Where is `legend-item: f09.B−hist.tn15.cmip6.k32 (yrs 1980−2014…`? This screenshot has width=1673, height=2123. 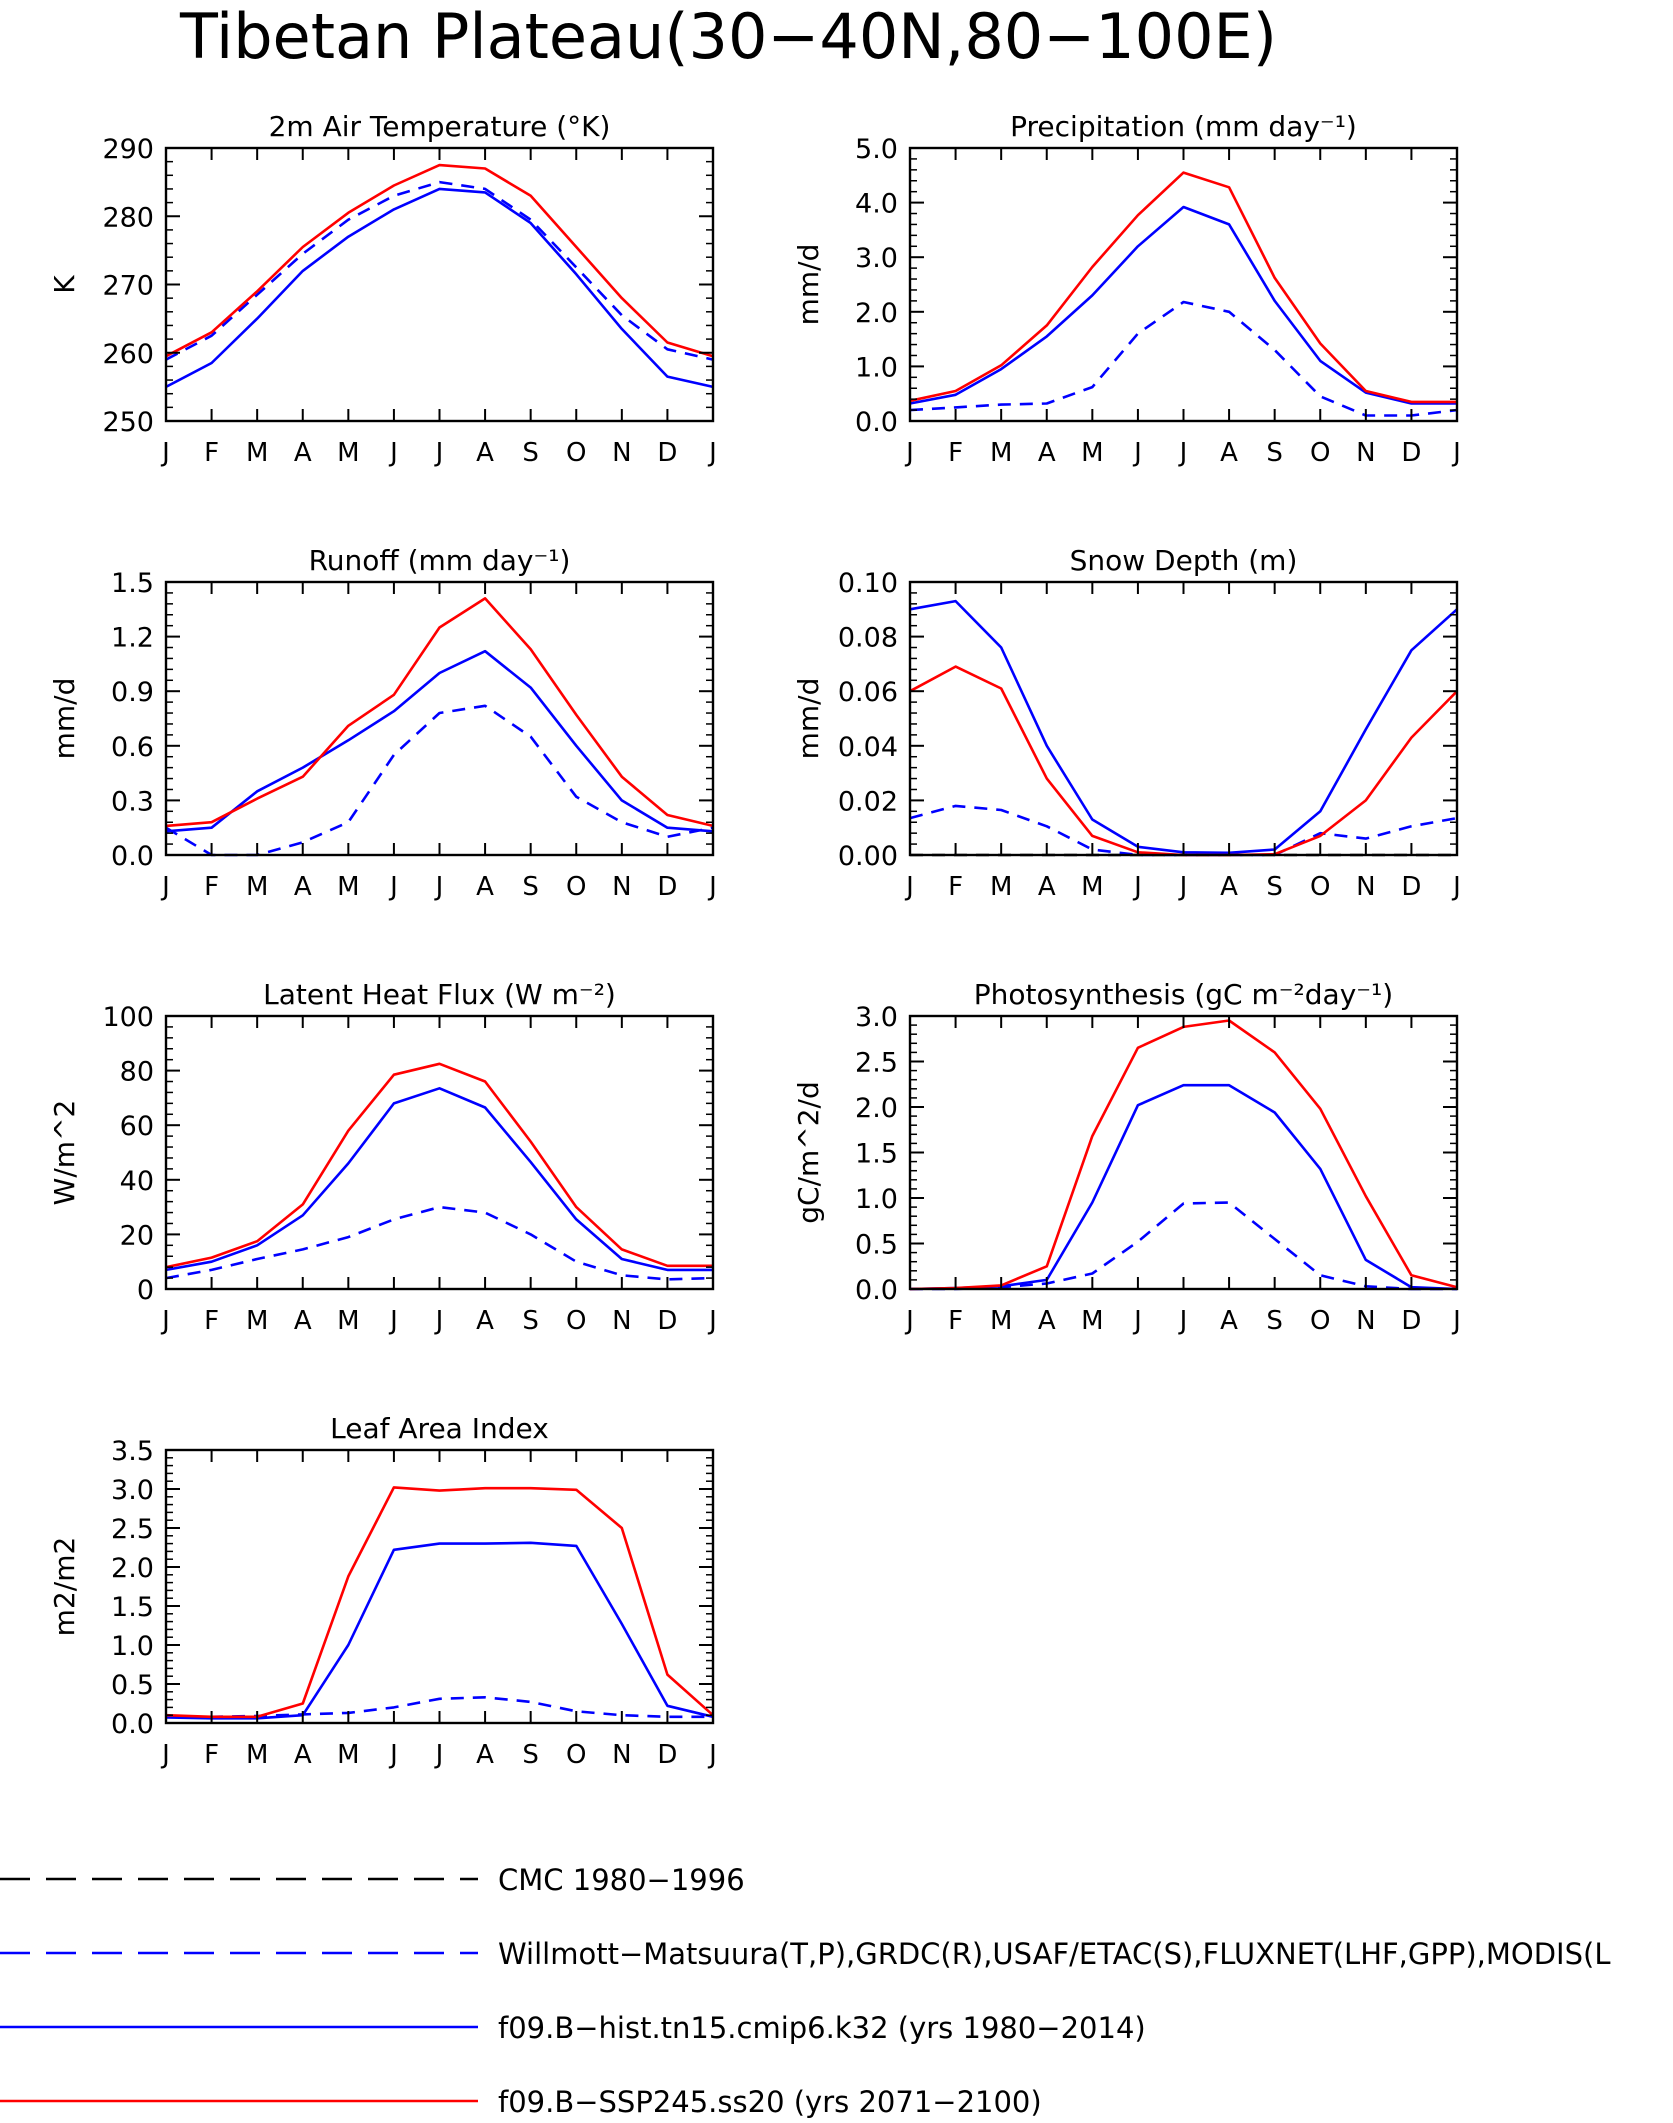 legend-item: f09.B−hist.tn15.cmip6.k32 (yrs 1980−2014… is located at coordinates (573, 2028).